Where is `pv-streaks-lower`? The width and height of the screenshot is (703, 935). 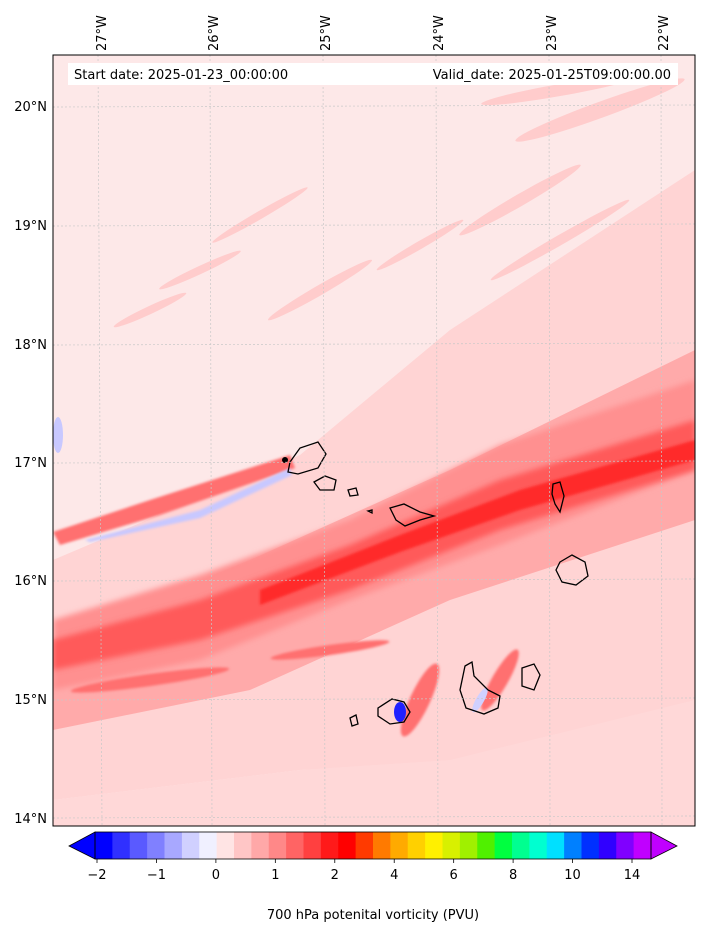 pv-streaks-lower is located at coordinates (294, 688).